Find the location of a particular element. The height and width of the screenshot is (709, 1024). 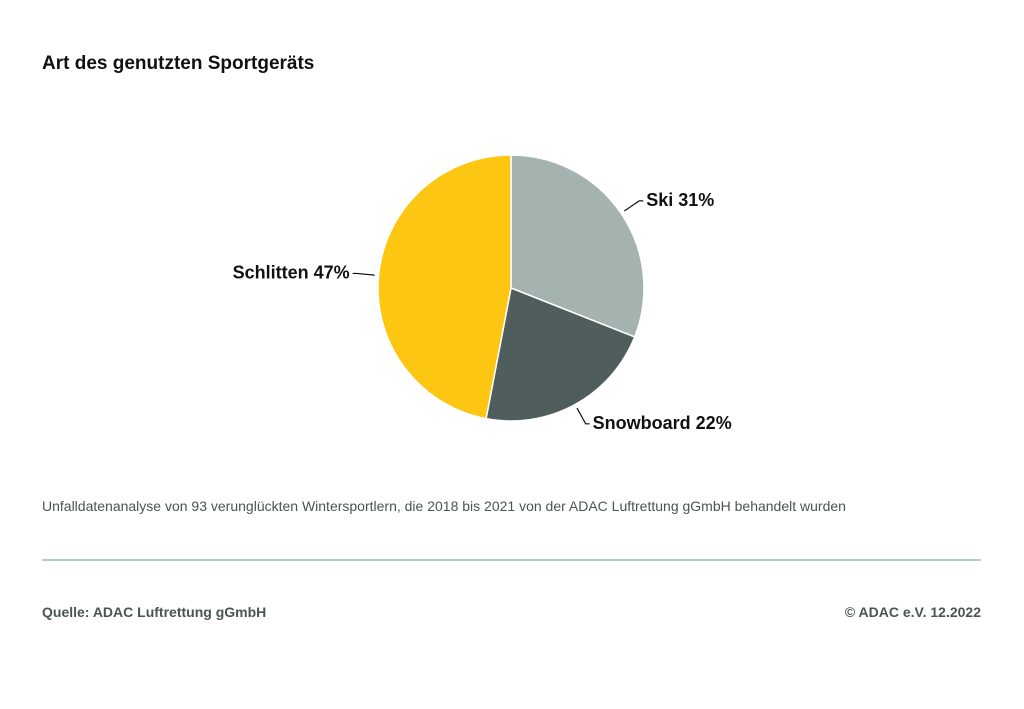

slice-value-label: 47% is located at coordinates (332, 272).